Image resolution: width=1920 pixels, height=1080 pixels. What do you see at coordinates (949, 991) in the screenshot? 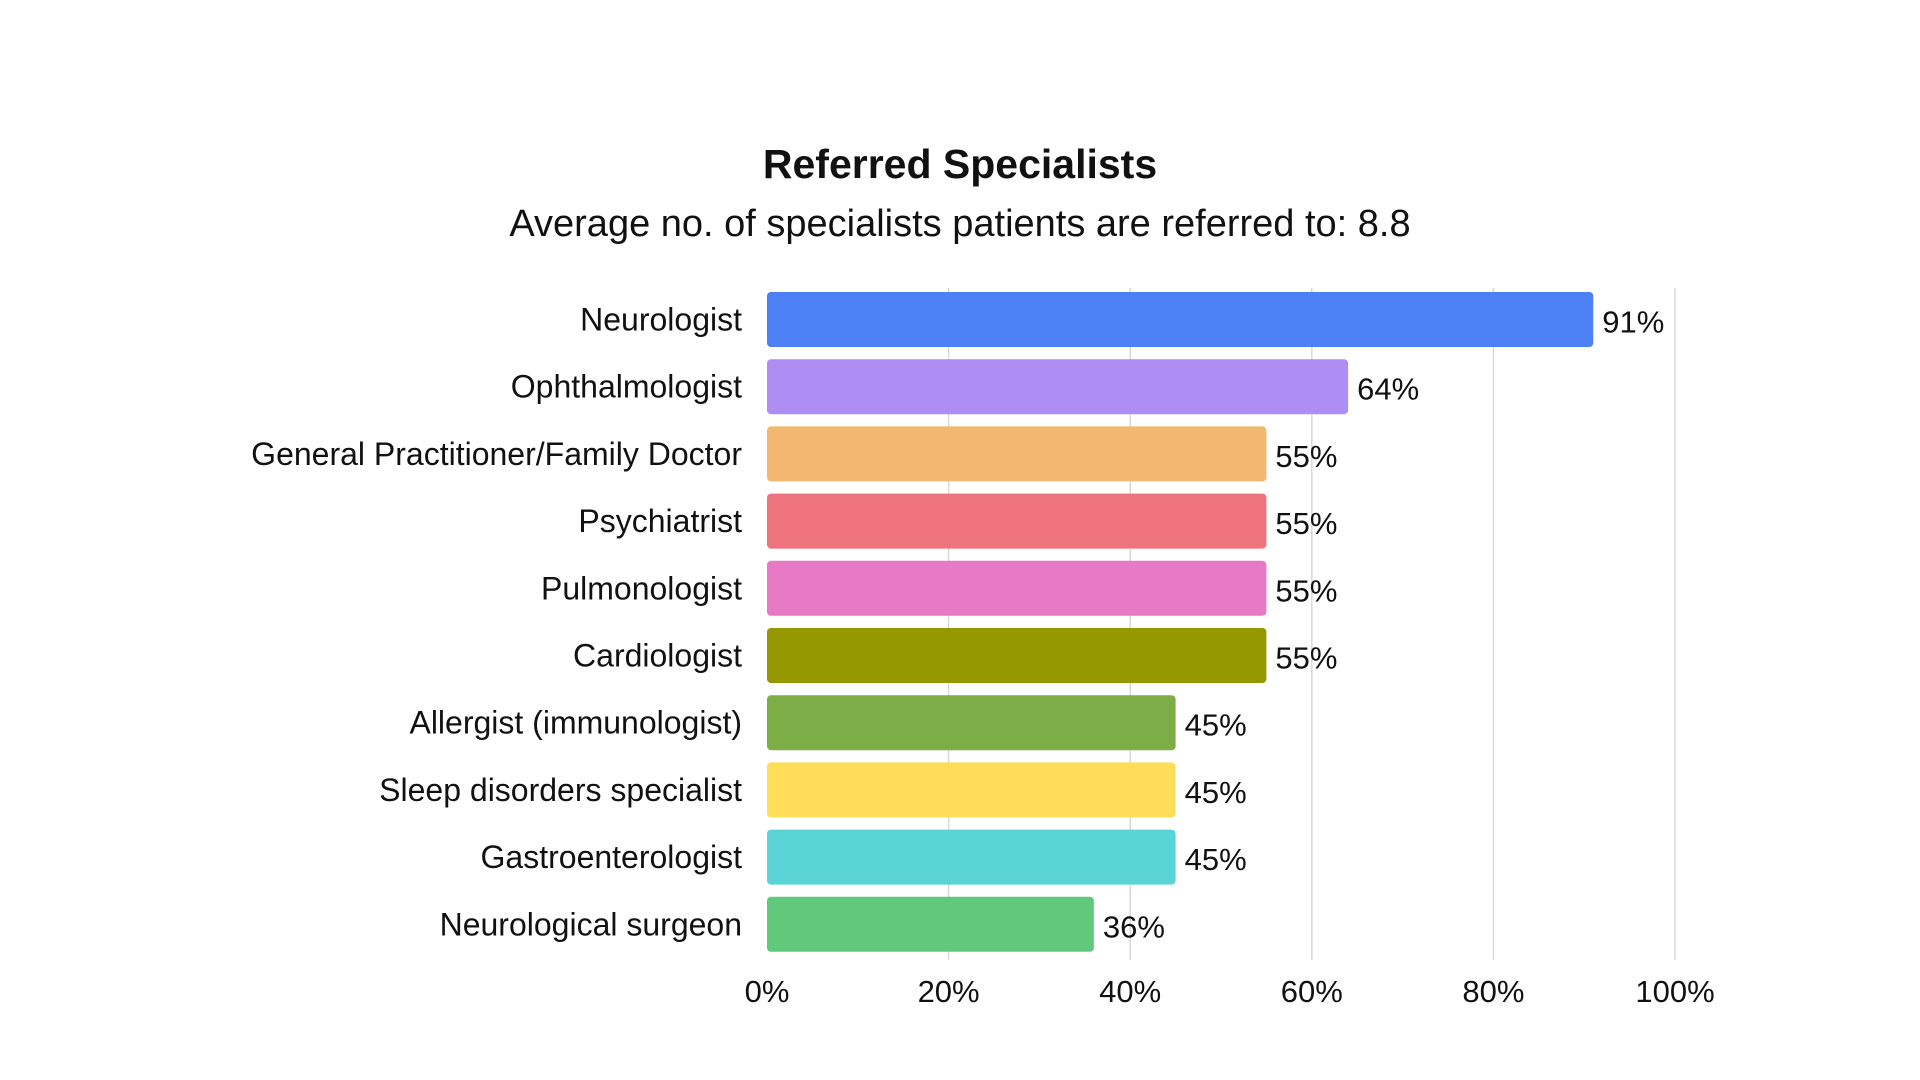
I see `x-tick-label: 20%` at bounding box center [949, 991].